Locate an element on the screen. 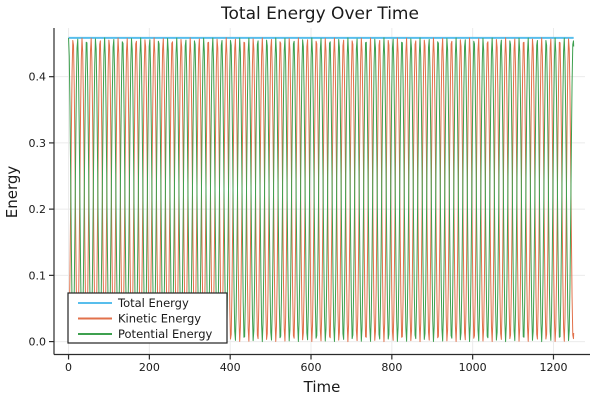 The height and width of the screenshot is (400, 600). chart-title: Total Energy Over Time is located at coordinates (319, 14).